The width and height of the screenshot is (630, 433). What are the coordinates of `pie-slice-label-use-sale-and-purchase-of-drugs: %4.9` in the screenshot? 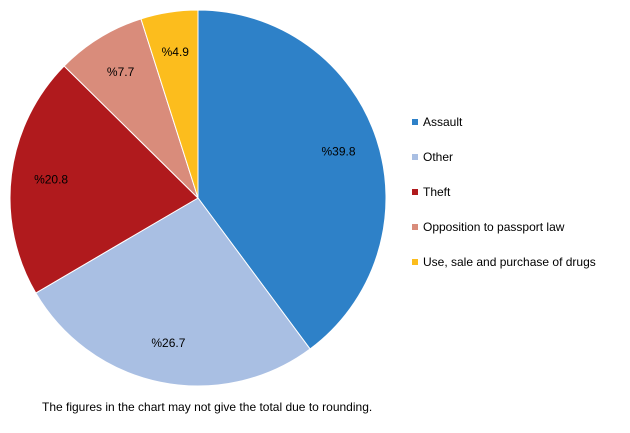 It's located at (176, 52).